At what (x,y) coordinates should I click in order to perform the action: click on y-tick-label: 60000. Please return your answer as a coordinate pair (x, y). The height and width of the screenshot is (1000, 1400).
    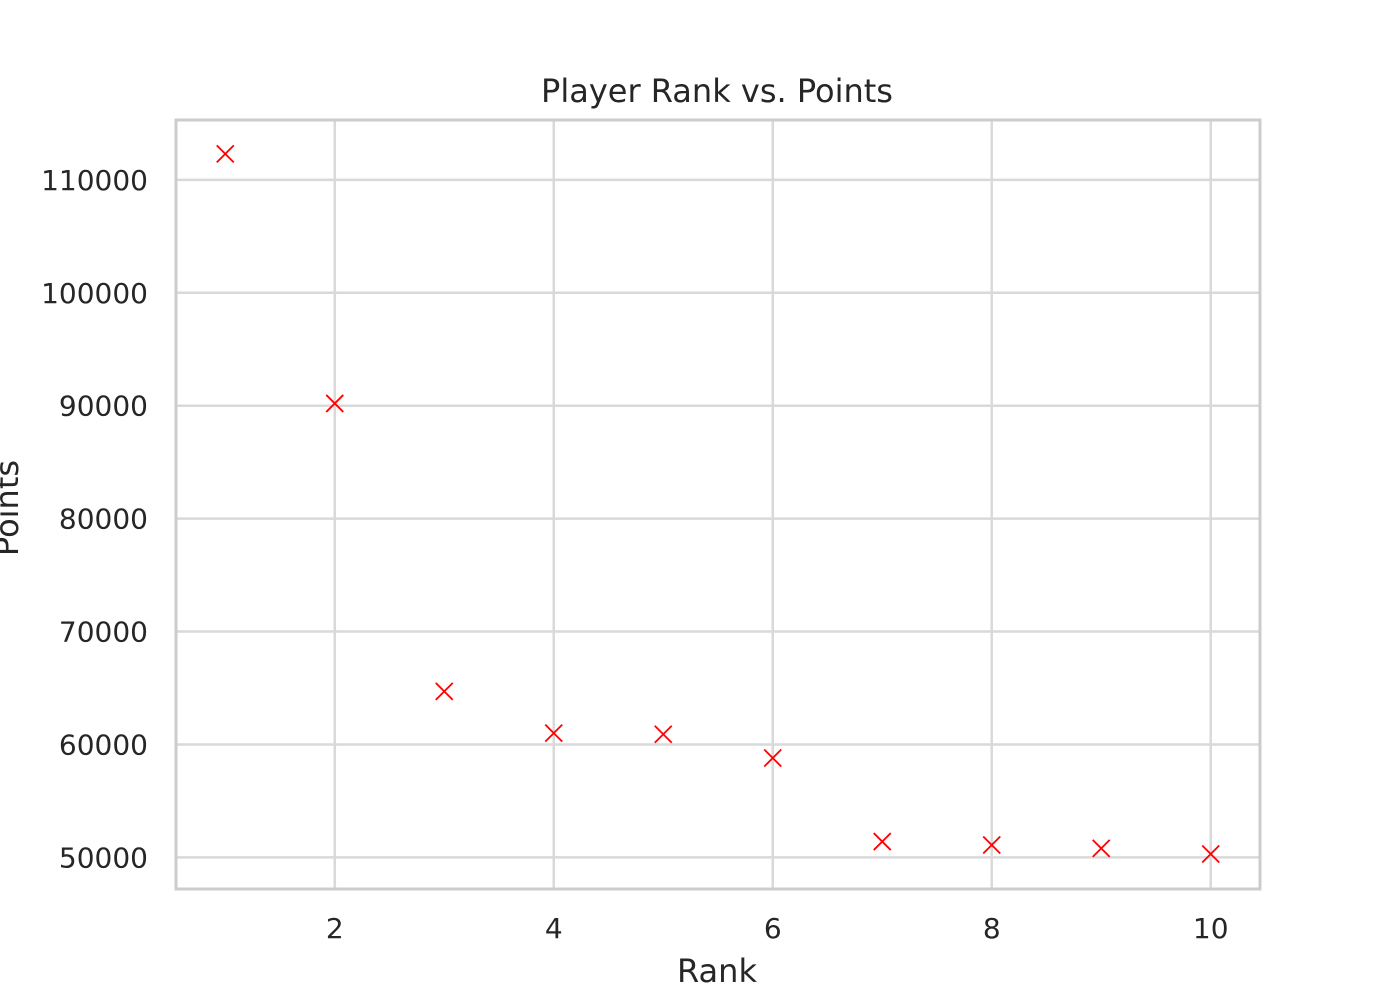
    Looking at the image, I should click on (103, 744).